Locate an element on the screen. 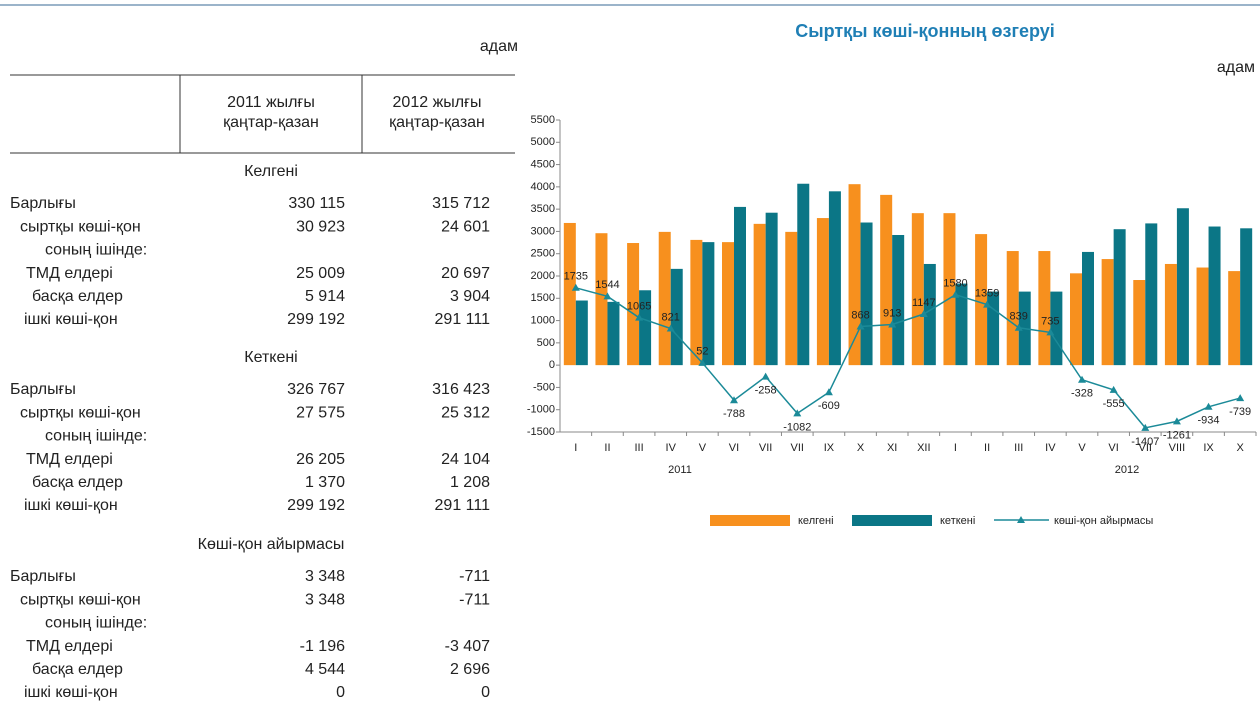 Image resolution: width=1260 pixels, height=725 pixels. cell-value: 25 009 is located at coordinates (320, 273).